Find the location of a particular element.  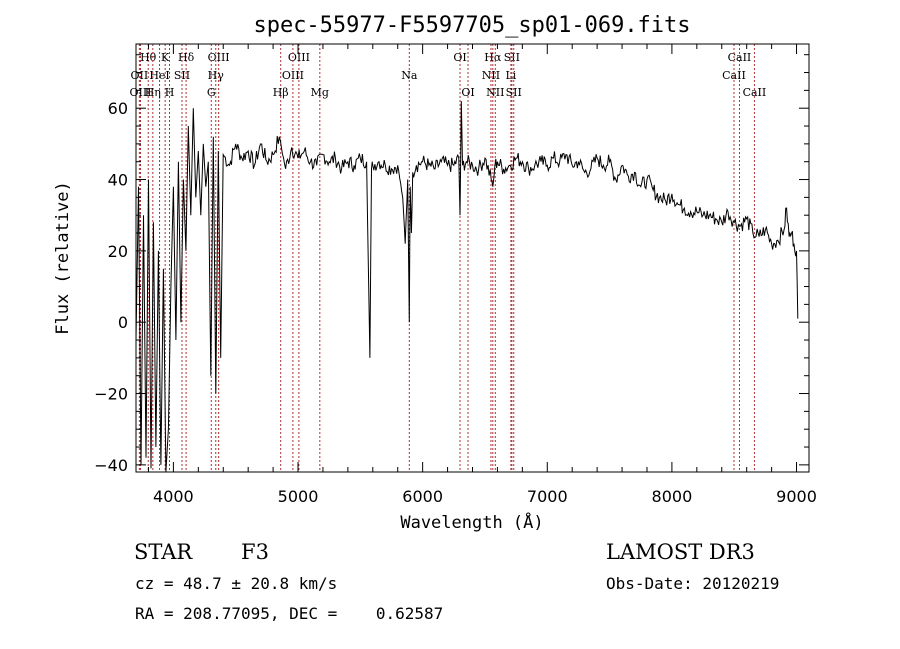

line-label-15: Mg is located at coordinates (320, 92).